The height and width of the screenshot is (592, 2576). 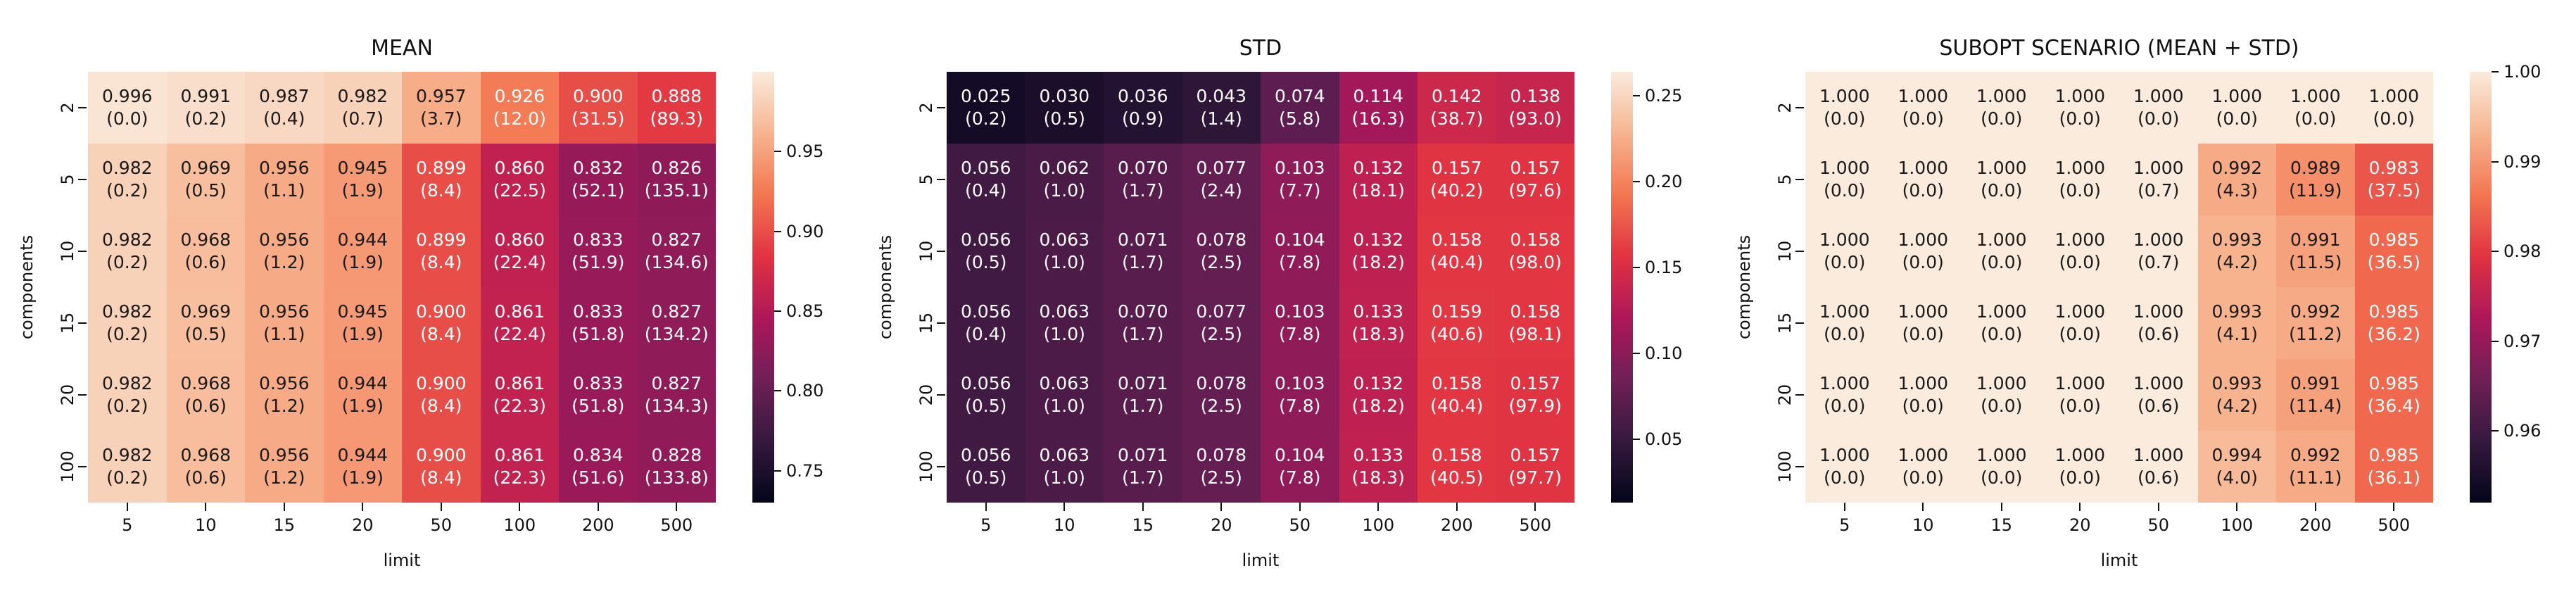 What do you see at coordinates (676, 262) in the screenshot?
I see `cell-std-annotation: (134.6)` at bounding box center [676, 262].